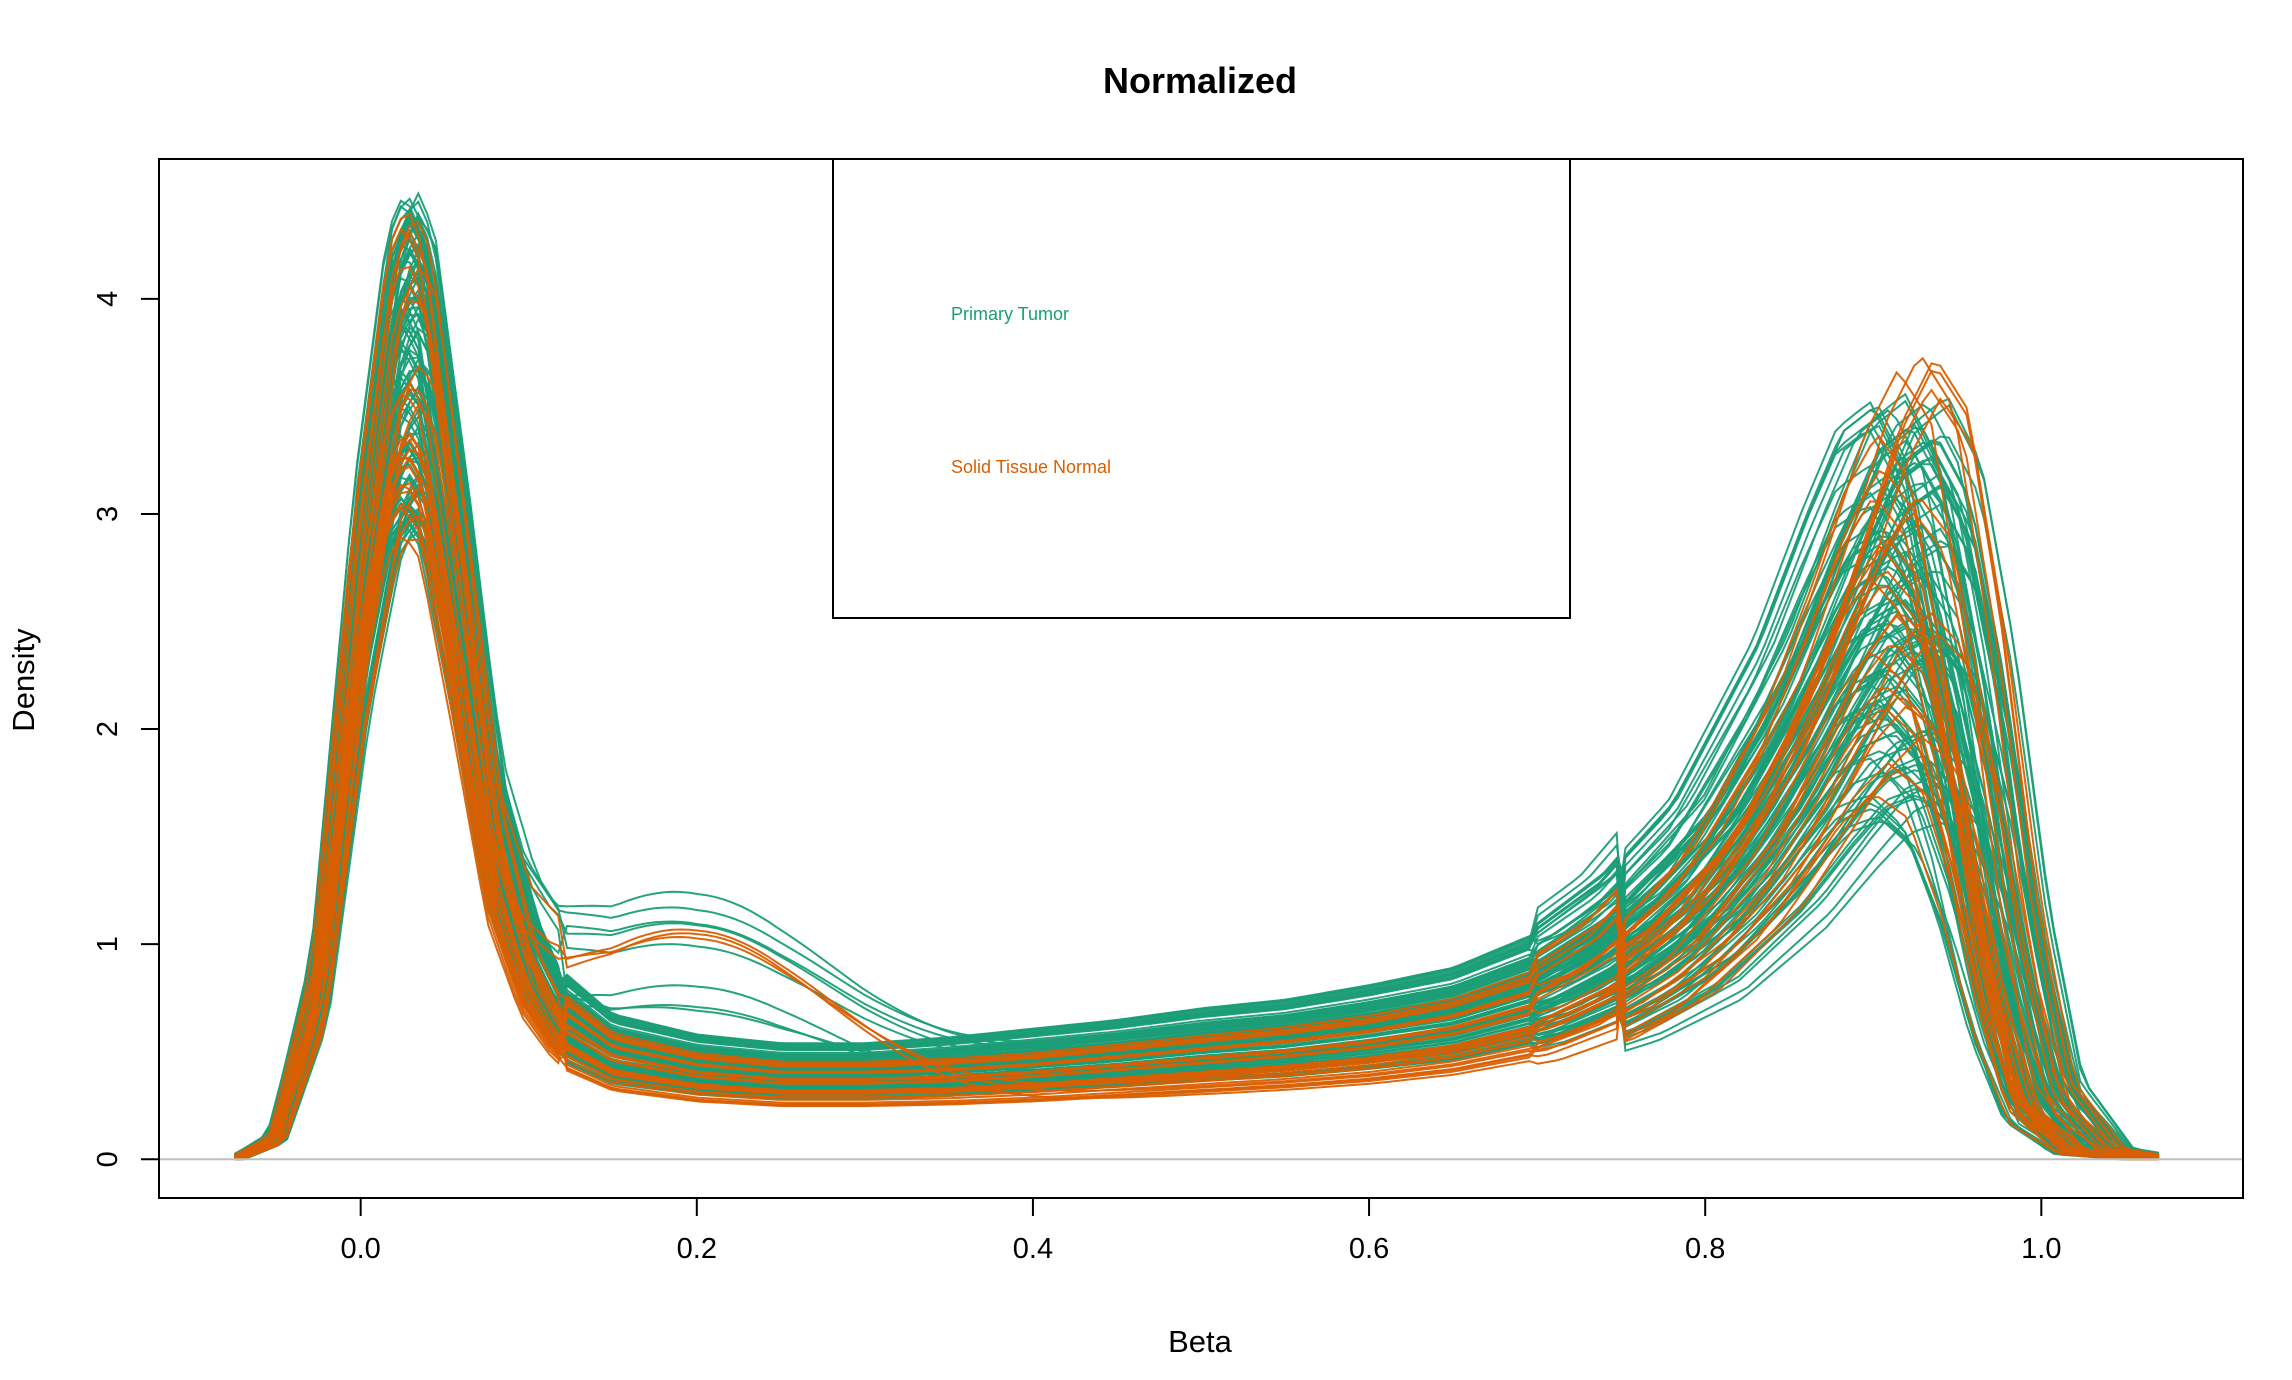  Describe the element at coordinates (1369, 1249) in the screenshot. I see `x-tick-label: 0.6` at that location.